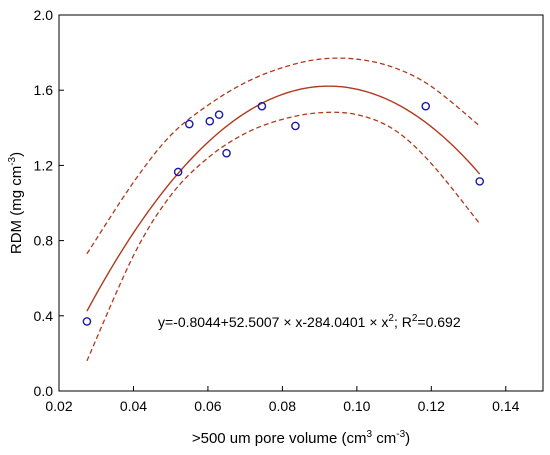 Image resolution: width=550 pixels, height=455 pixels. What do you see at coordinates (282, 406) in the screenshot?
I see `x-tick-label: 0.08` at bounding box center [282, 406].